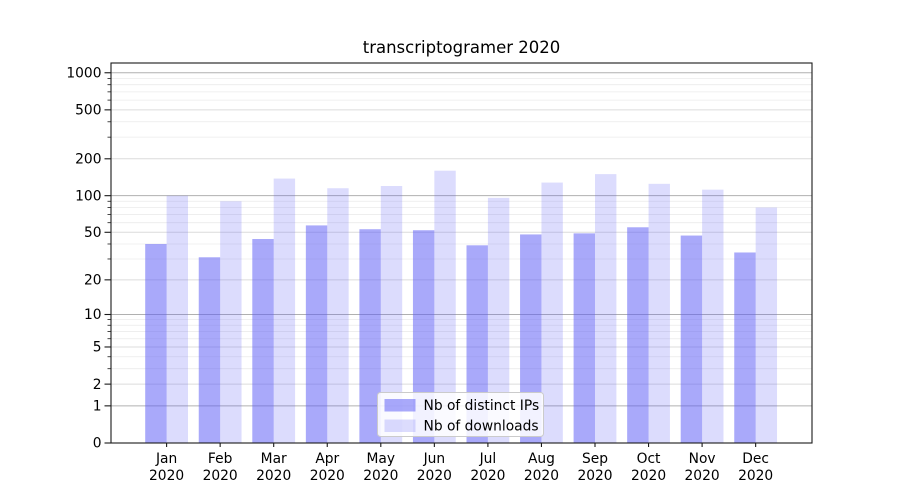 This screenshot has width=900, height=500. I want to click on bar-downloads-feb, so click(231, 322).